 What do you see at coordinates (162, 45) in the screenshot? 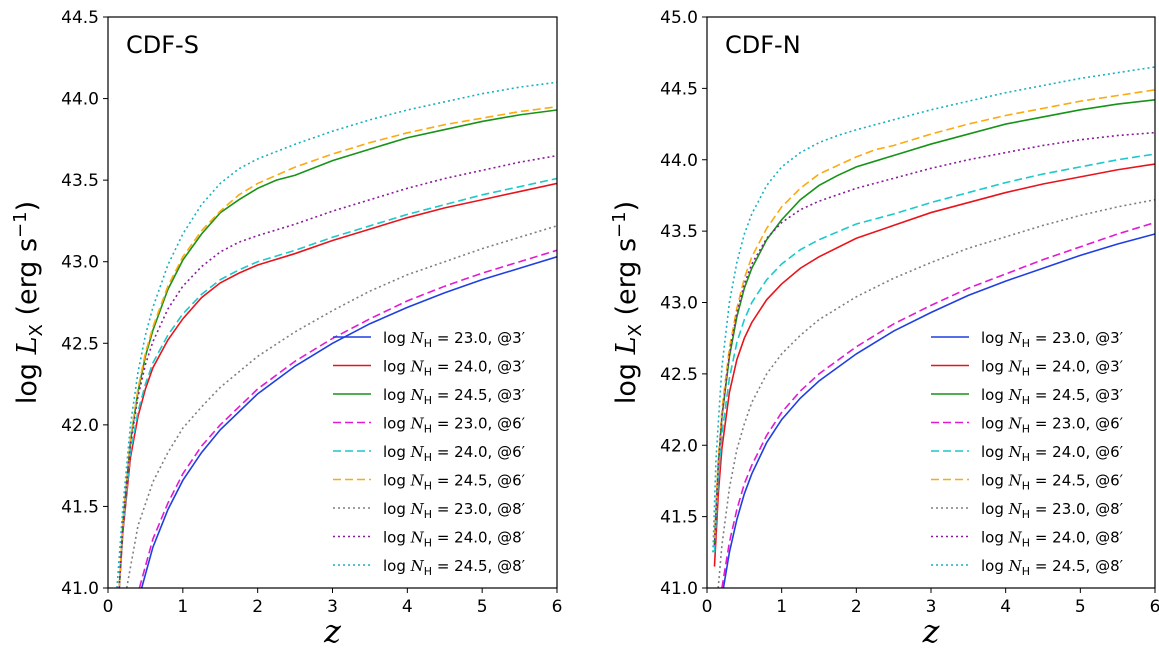
I see `panel-title: CDF-S` at bounding box center [162, 45].